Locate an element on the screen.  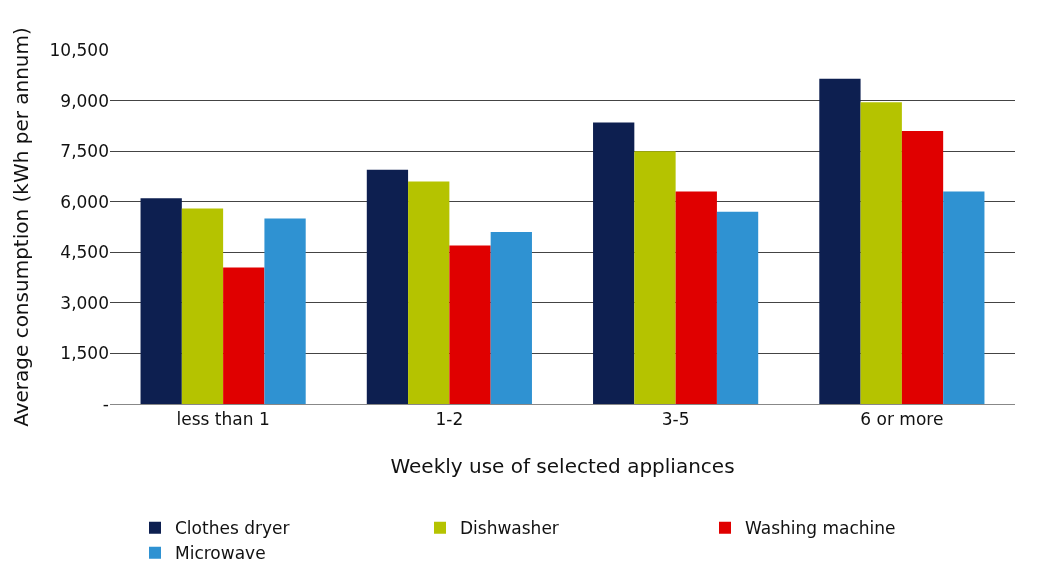
y-tick-label: 6,000 is located at coordinates (84, 201).